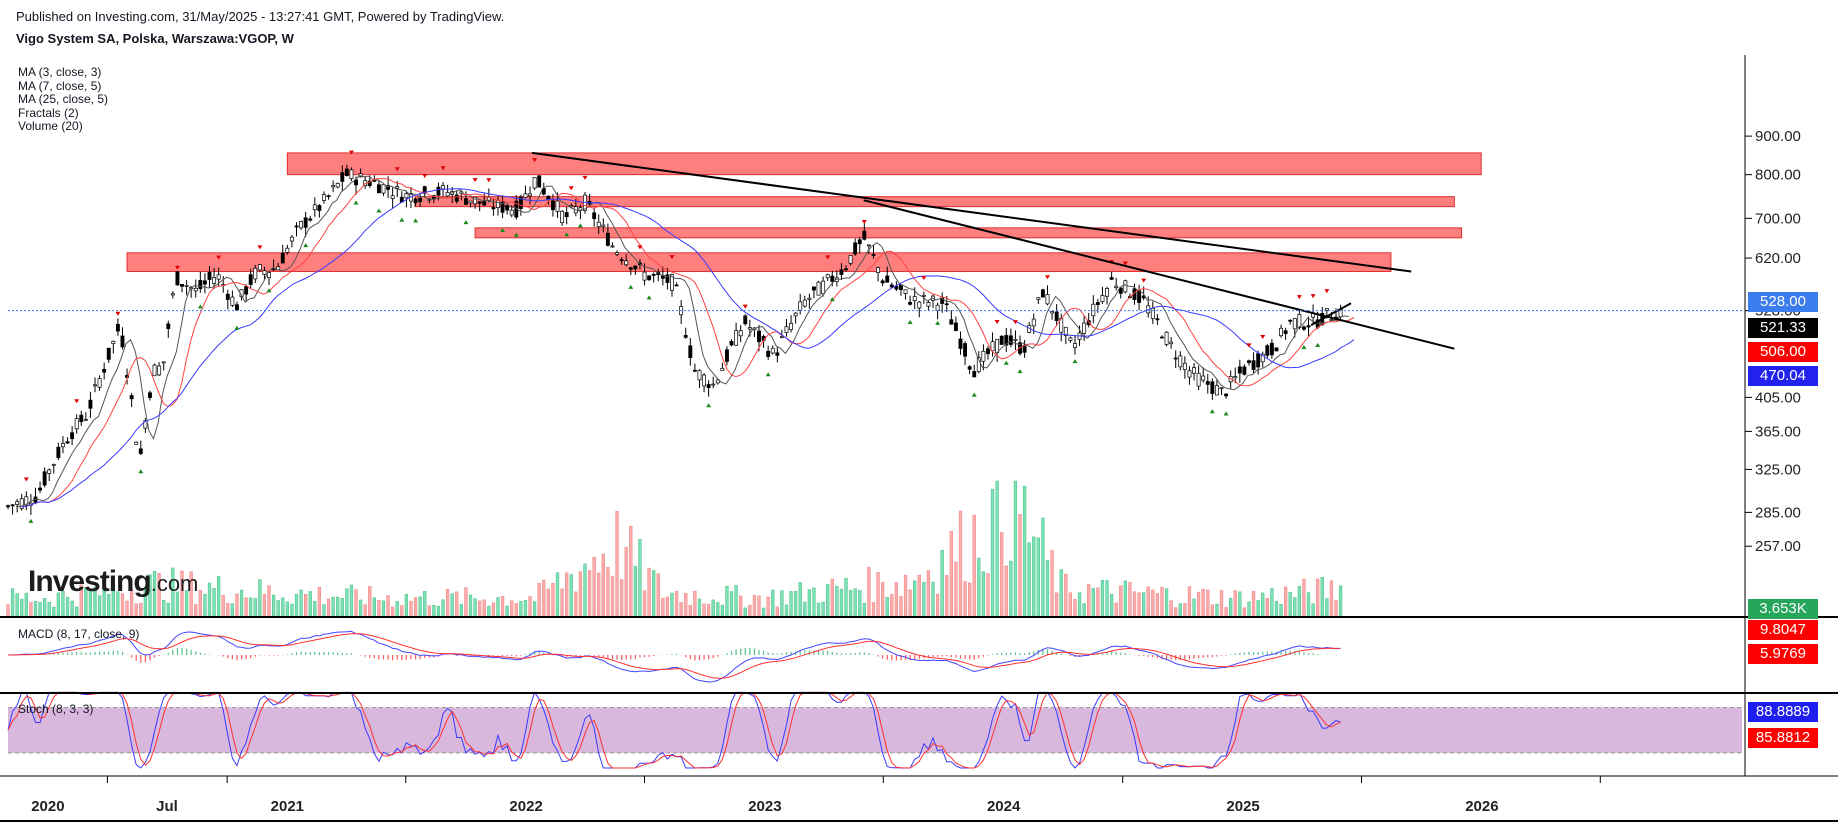  What do you see at coordinates (525, 806) in the screenshot?
I see `x-tick-label: 2022` at bounding box center [525, 806].